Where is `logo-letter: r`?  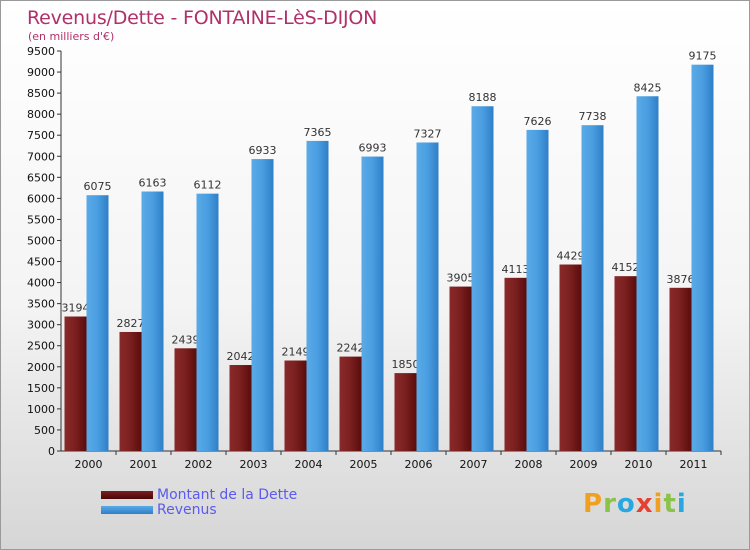
logo-letter: r is located at coordinates (610, 504).